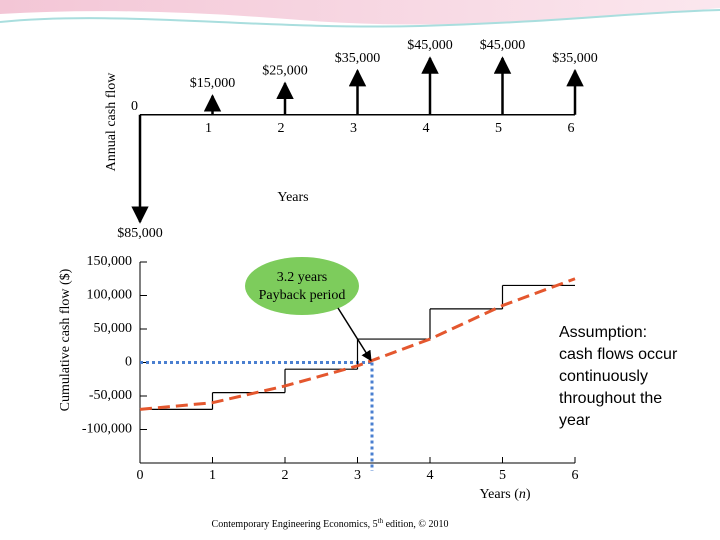  Describe the element at coordinates (140, 233) in the screenshot. I see `value-label: $85,000` at that location.